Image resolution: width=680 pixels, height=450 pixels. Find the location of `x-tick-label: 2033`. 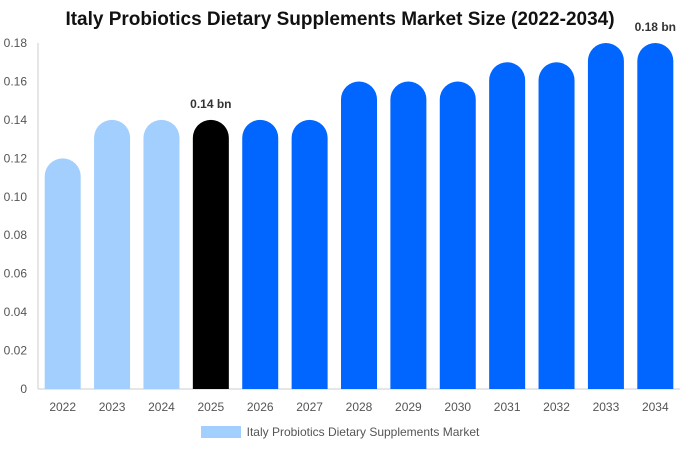

x-tick-label: 2033 is located at coordinates (606, 407).